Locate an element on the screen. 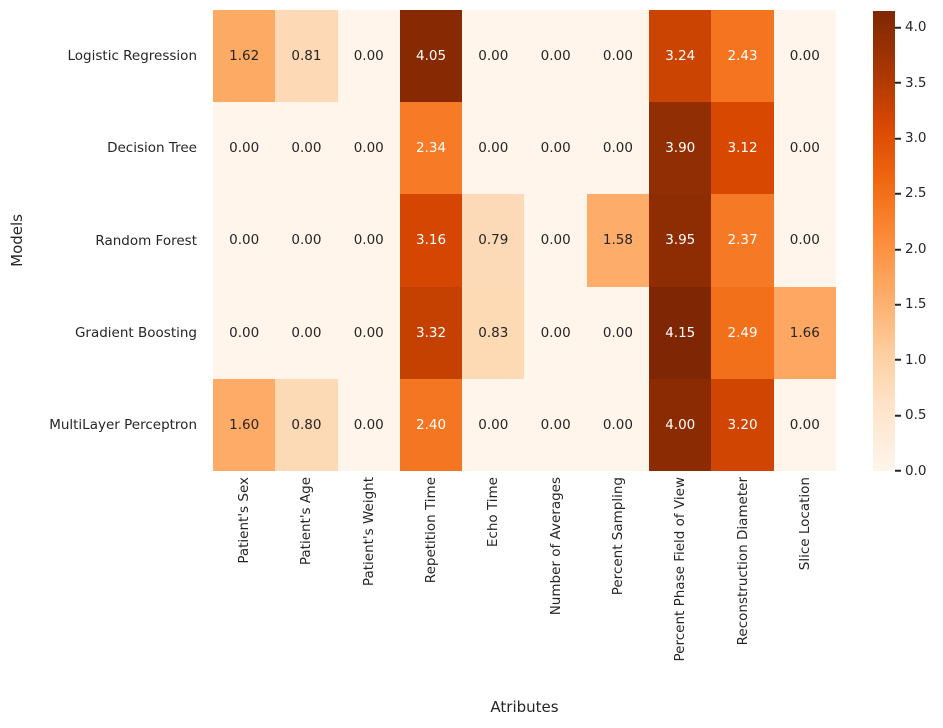 Image resolution: width=943 pixels, height=728 pixels. heatmap-cell: 0.79 is located at coordinates (493, 240).